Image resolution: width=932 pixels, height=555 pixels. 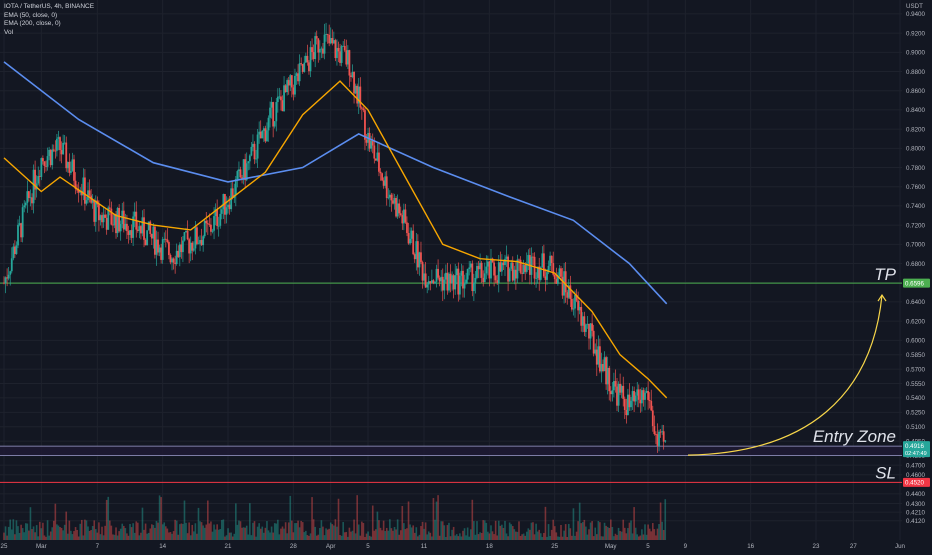 What do you see at coordinates (4, 546) in the screenshot?
I see `time-tick-label: 25` at bounding box center [4, 546].